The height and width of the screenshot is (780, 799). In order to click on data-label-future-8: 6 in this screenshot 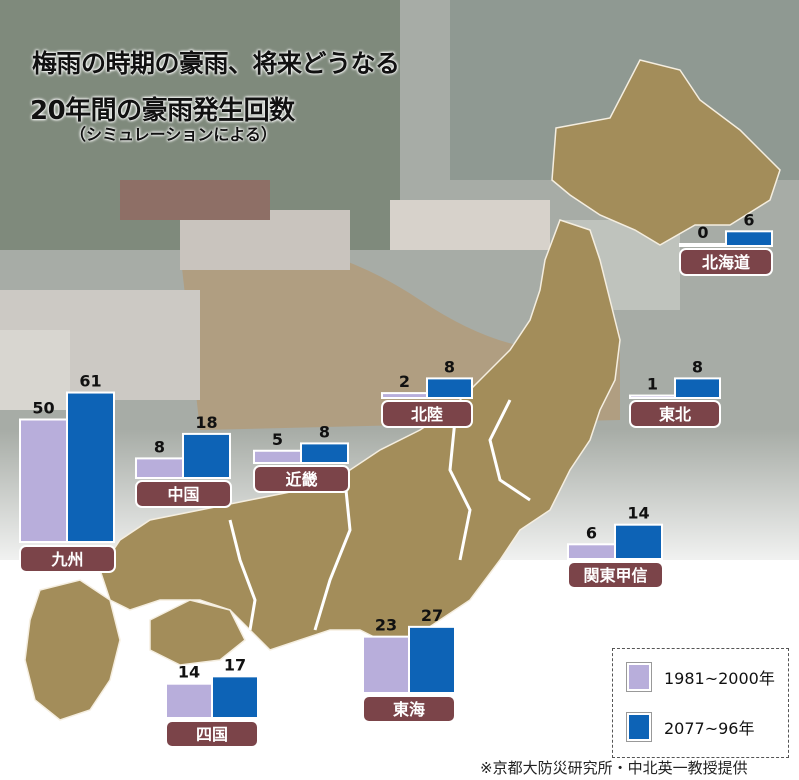, I will do `click(748, 219)`.